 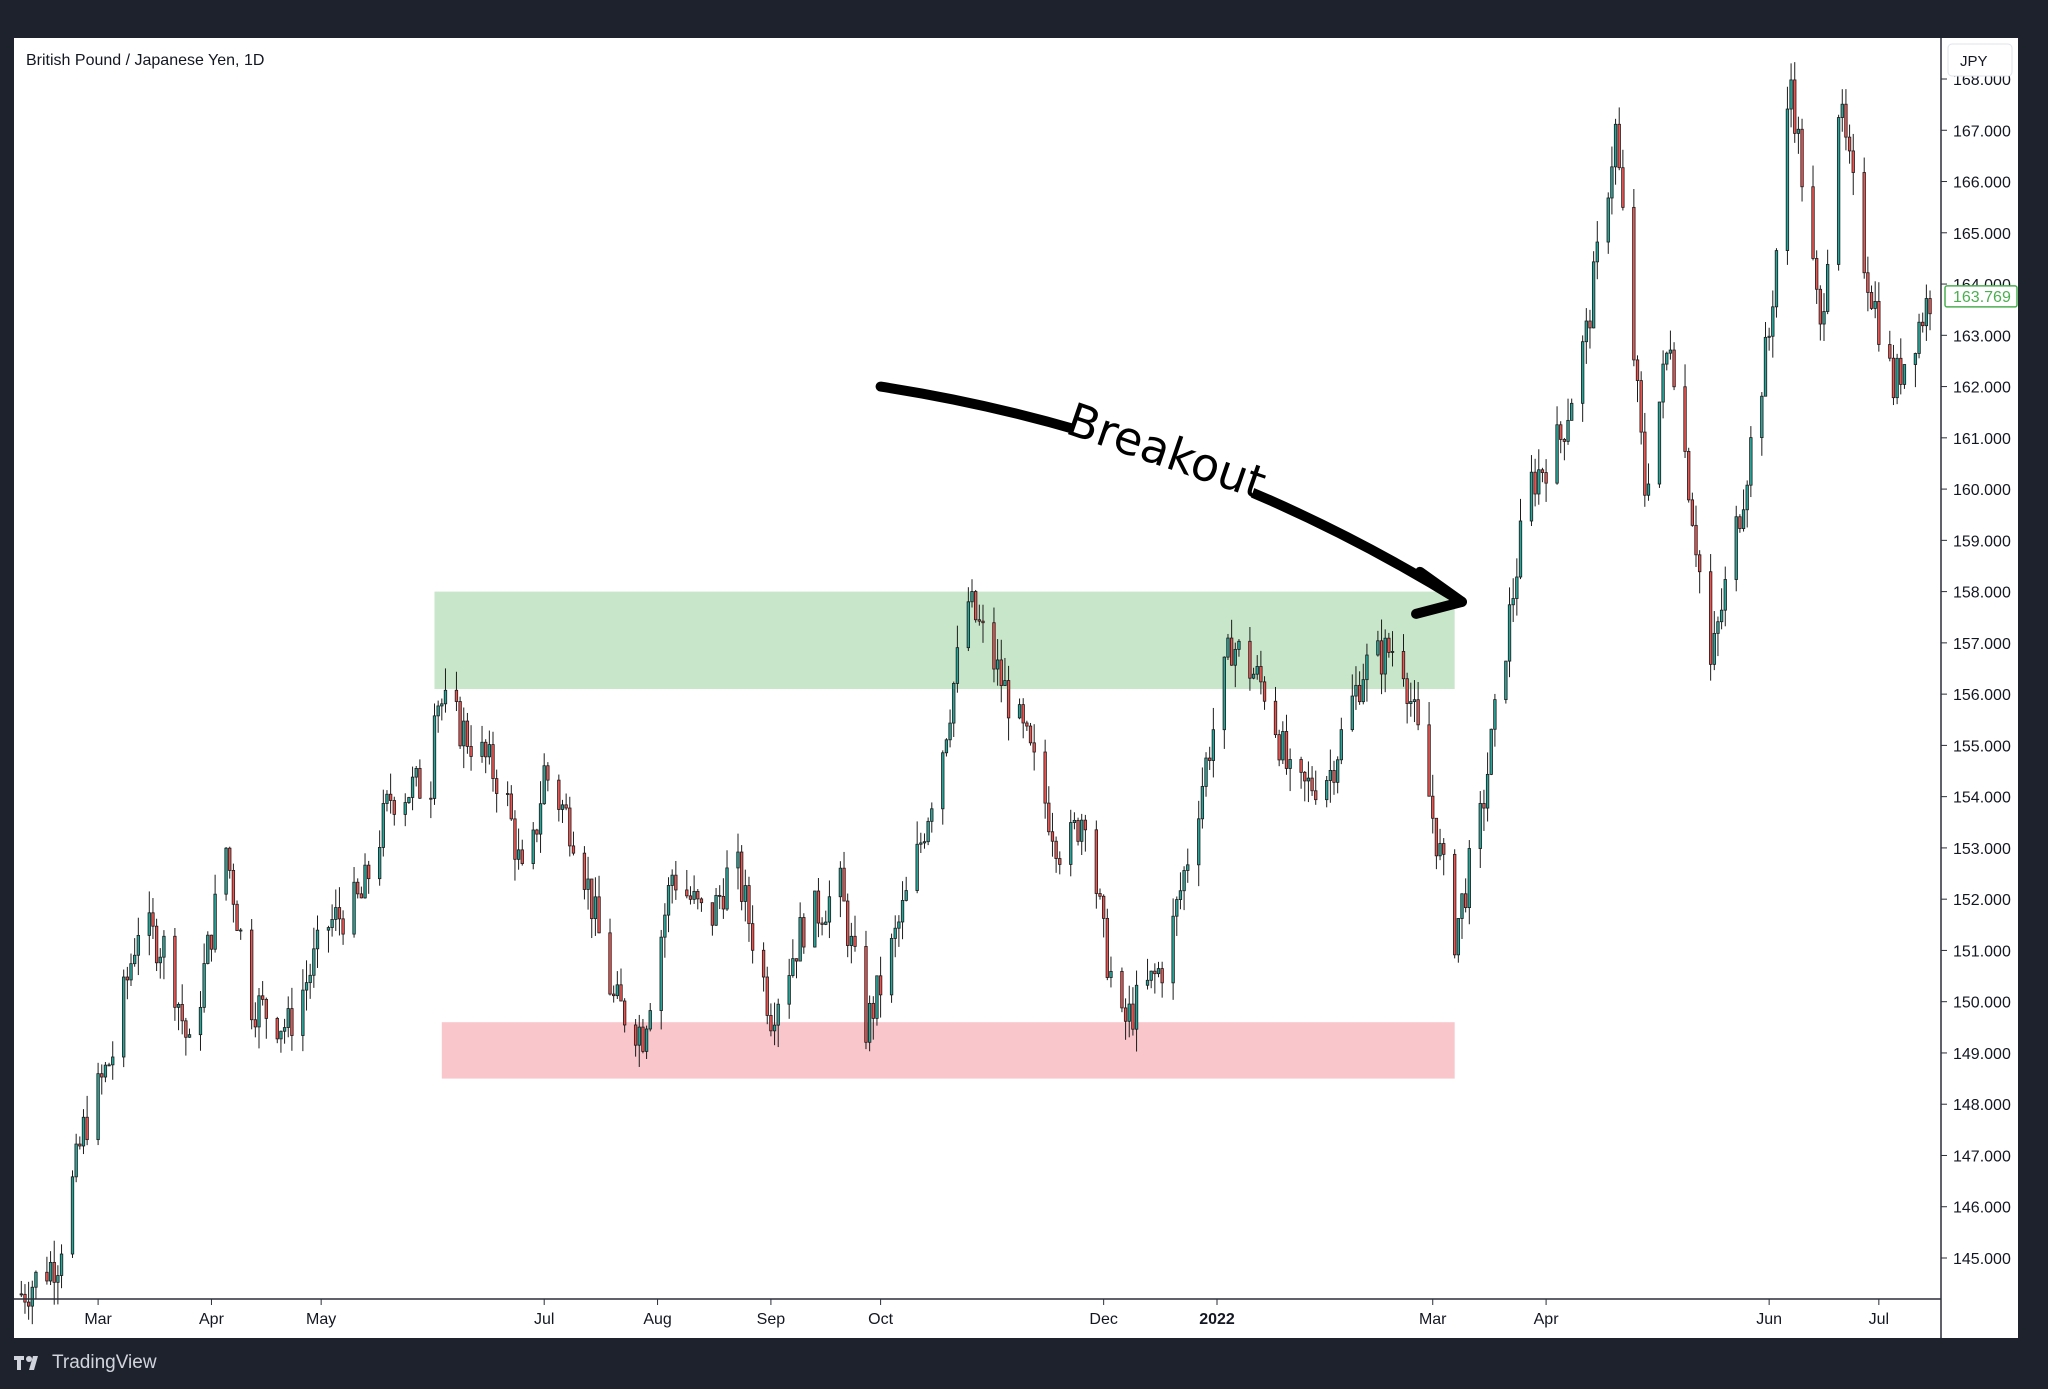 I want to click on tradingview-logo-icon, so click(x=26, y=1363).